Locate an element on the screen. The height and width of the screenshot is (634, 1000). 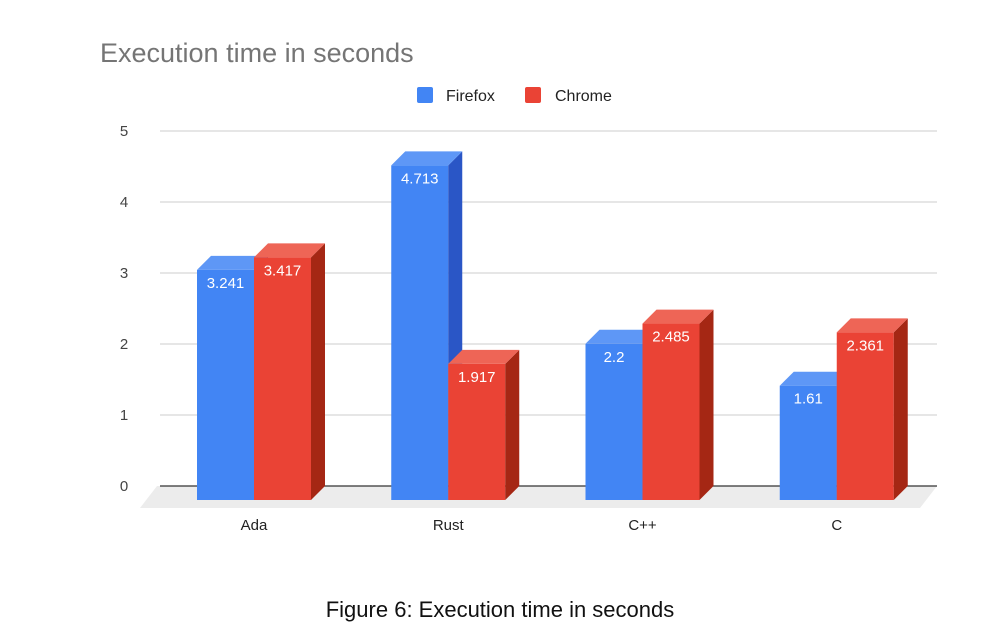
data-label-chrome-rust: 1.917 is located at coordinates (477, 377).